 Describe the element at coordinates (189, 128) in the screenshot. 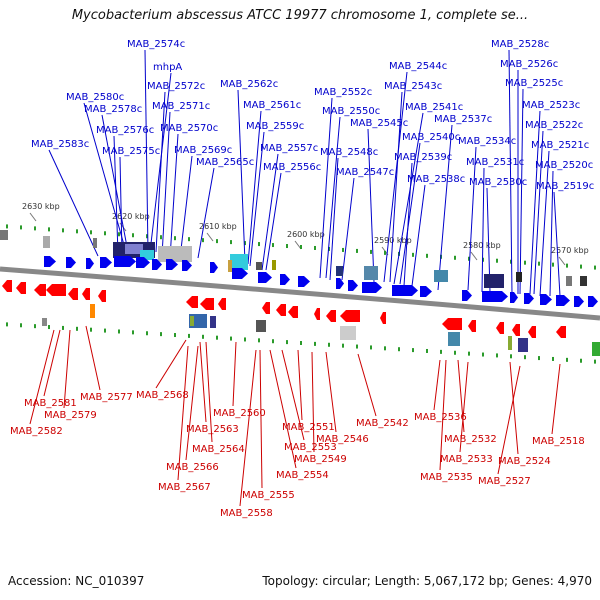

I see `top-gene-label: MAB_2570c` at that location.